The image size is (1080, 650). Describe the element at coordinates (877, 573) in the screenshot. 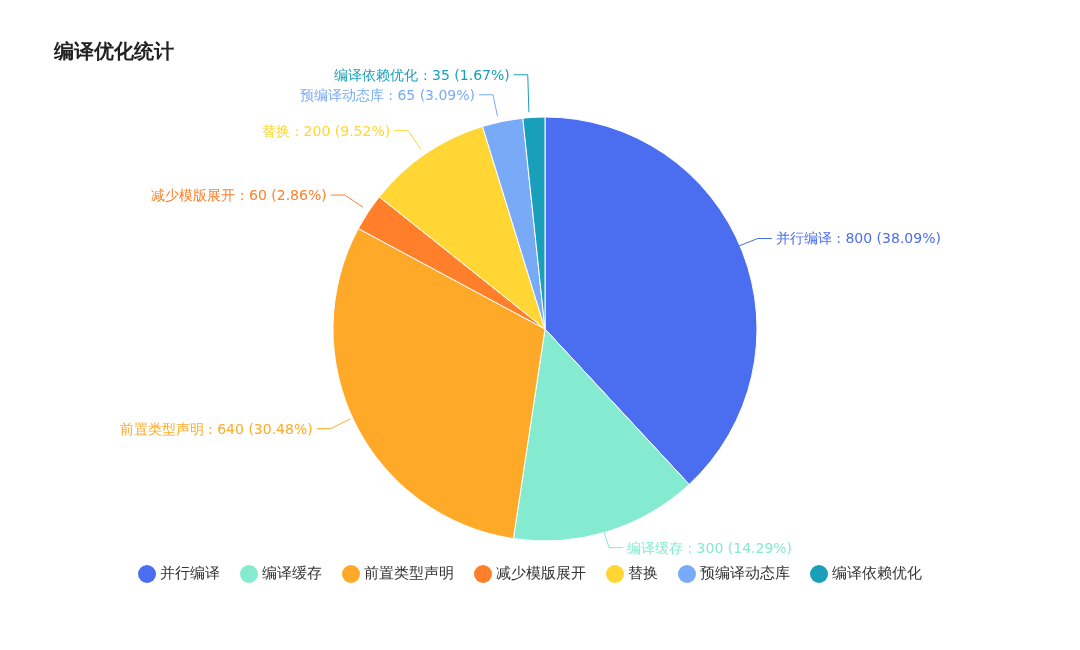

I see `legend-label: 编译依赖优化` at that location.